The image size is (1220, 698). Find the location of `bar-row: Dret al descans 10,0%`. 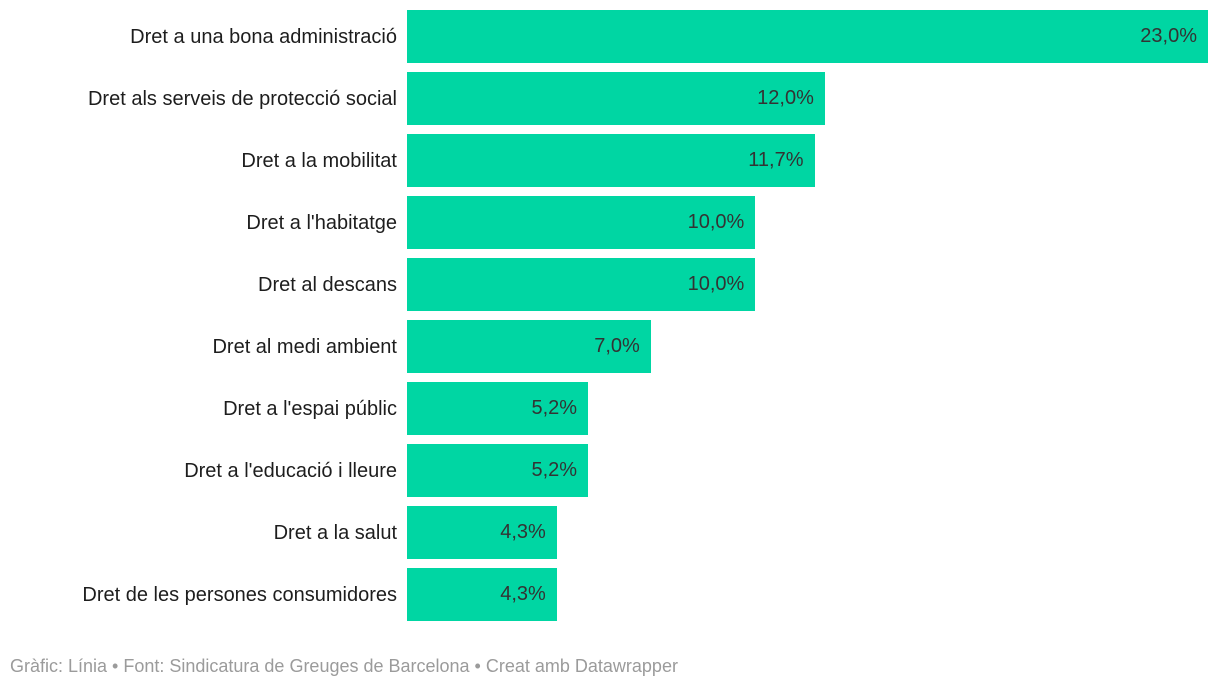

bar-row: Dret al descans 10,0% is located at coordinates (610, 284).